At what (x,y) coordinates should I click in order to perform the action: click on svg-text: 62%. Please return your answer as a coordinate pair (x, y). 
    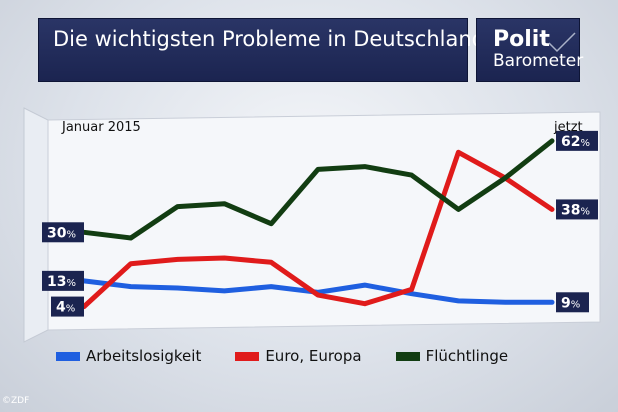
    Looking at the image, I should click on (575, 142).